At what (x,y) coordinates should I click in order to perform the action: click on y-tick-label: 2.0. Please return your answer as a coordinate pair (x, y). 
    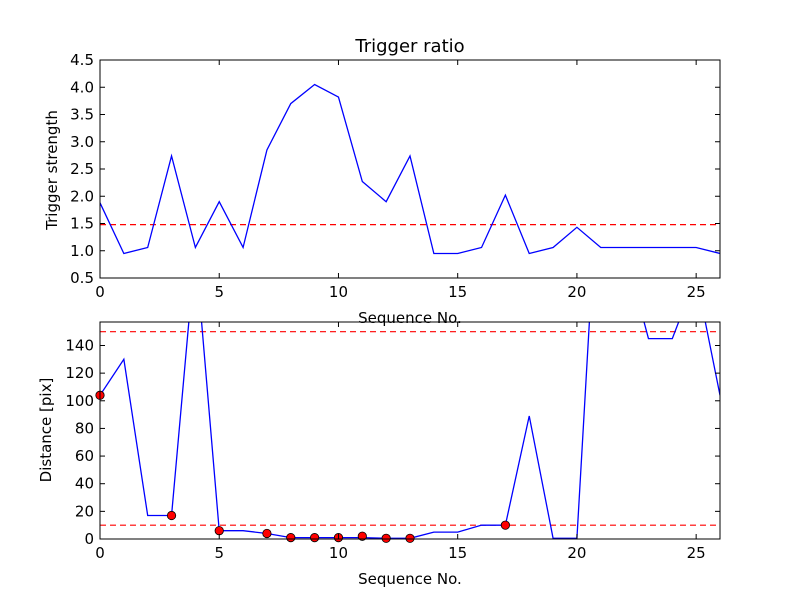
    Looking at the image, I should click on (82, 196).